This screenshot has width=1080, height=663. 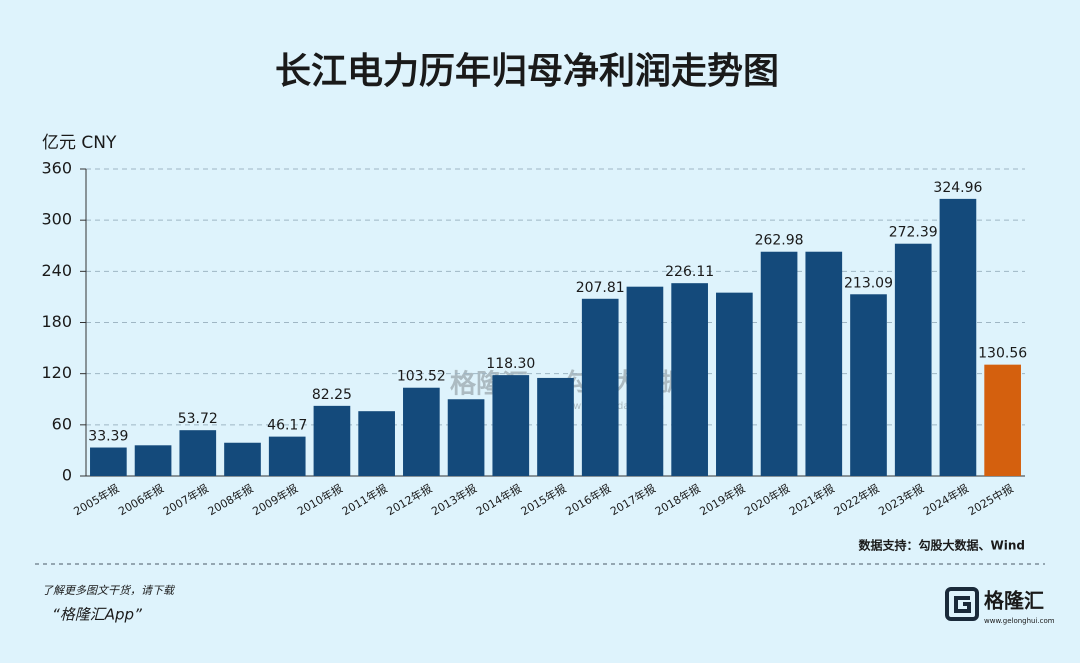 What do you see at coordinates (56, 372) in the screenshot?
I see `y-tick-label: 120` at bounding box center [56, 372].